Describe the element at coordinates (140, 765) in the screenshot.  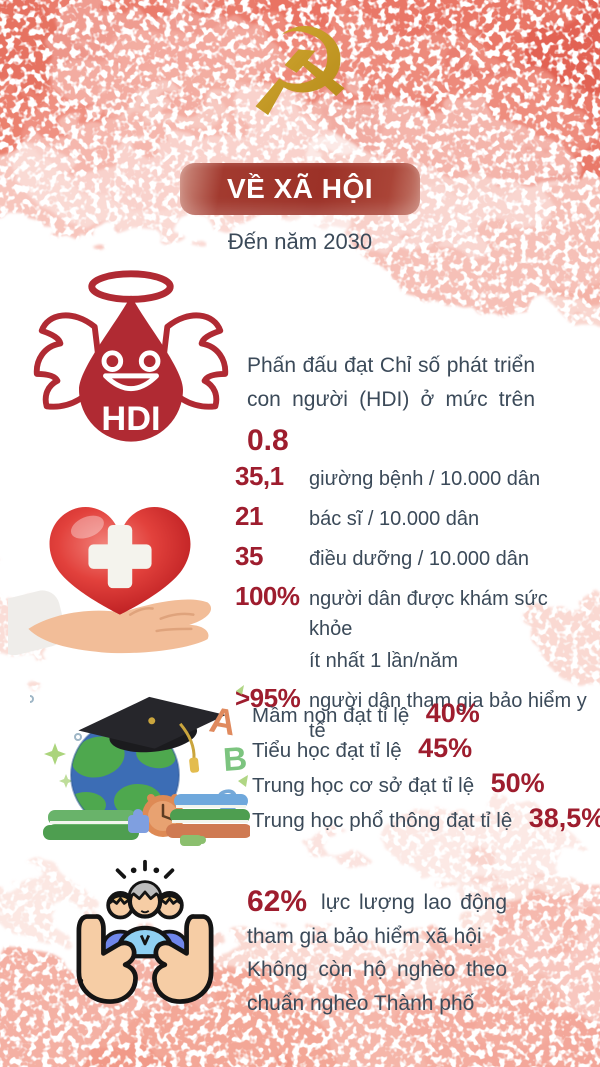
I see `globe-graduation-icon: A B C` at that location.